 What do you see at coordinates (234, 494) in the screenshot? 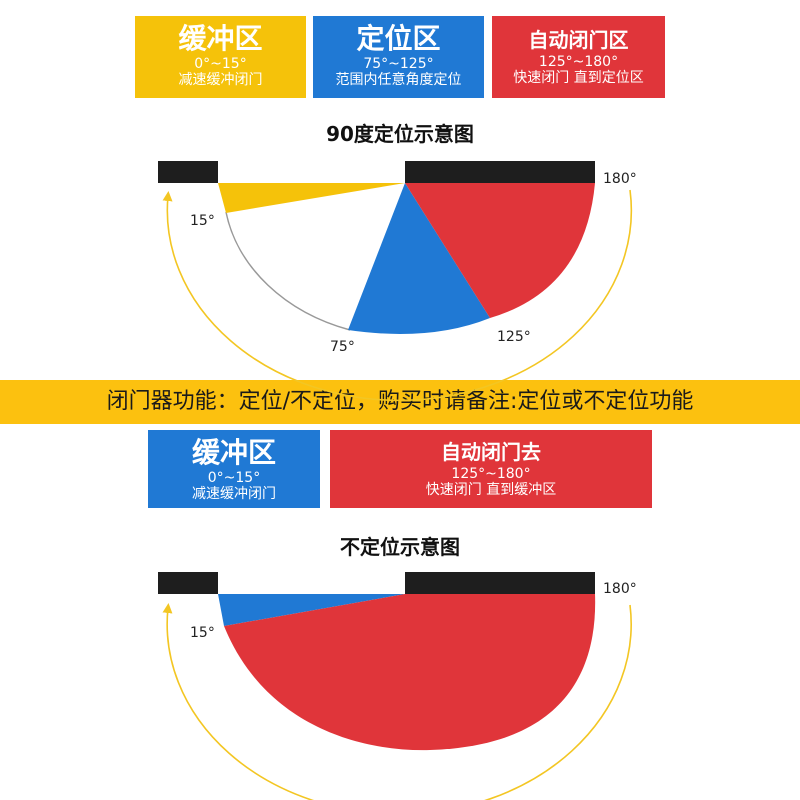
I see `zone-buffer-2-desc: 减速缓冲闭门` at bounding box center [234, 494].